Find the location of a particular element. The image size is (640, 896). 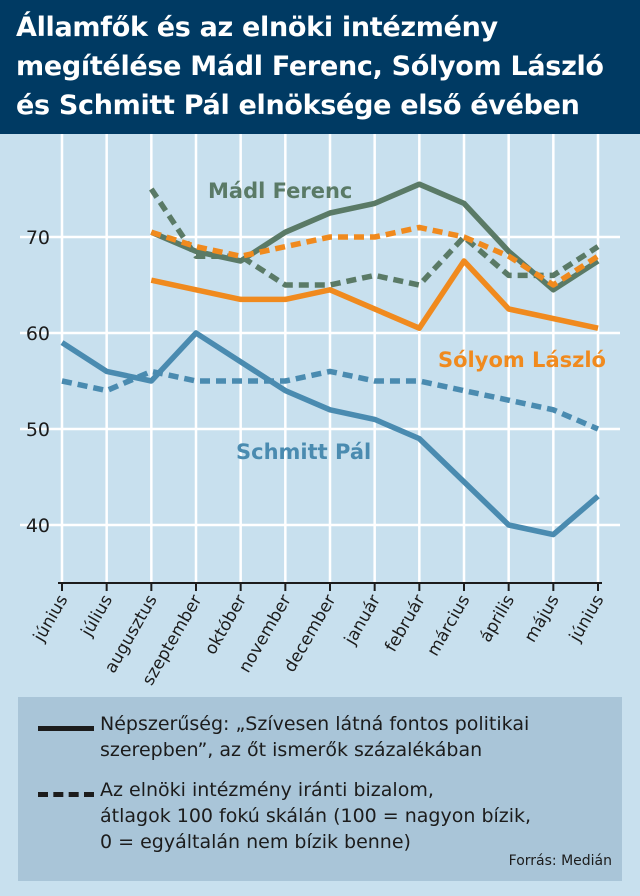

legend-solid-line-swatch is located at coordinates (66, 728).